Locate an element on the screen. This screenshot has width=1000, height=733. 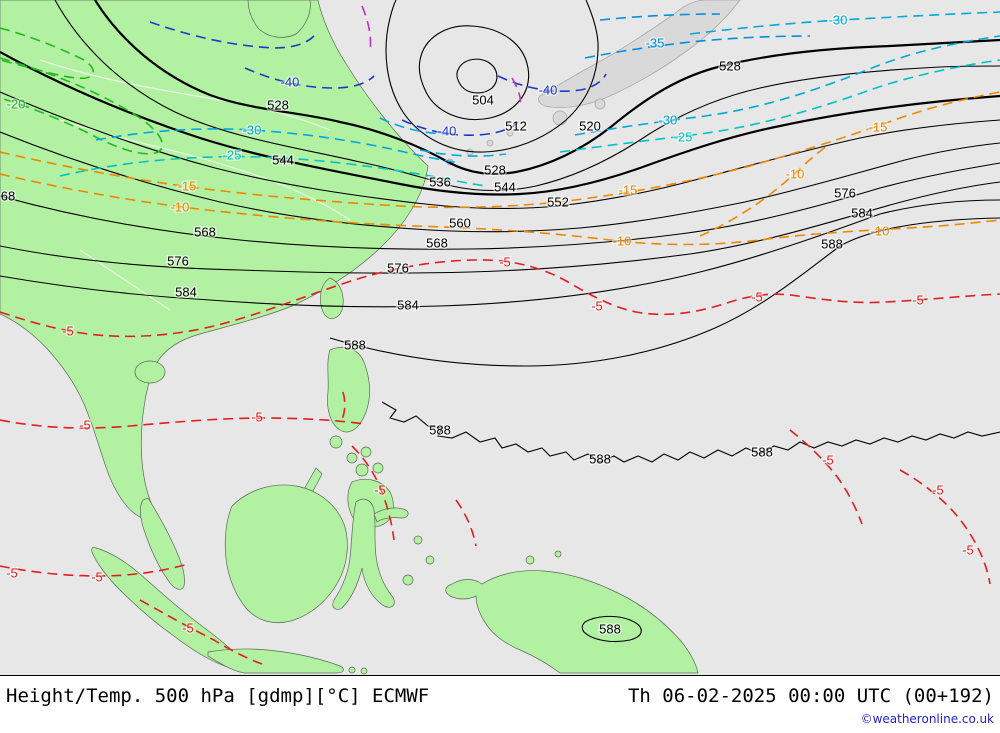
height-contour-label: 512 is located at coordinates (516, 125).